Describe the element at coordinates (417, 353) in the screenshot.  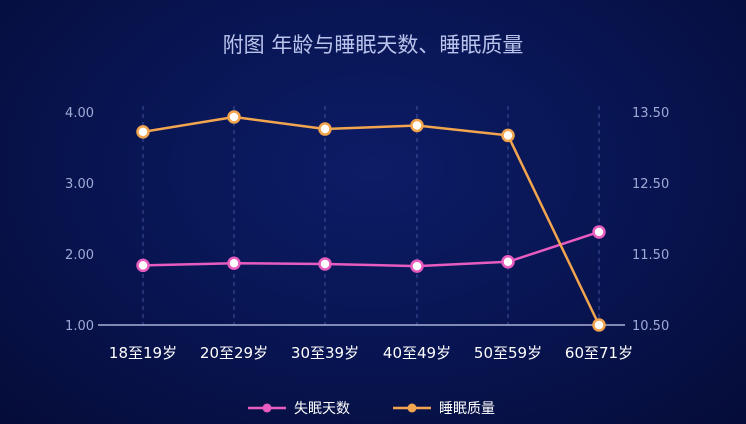
I see `x-tick-label: 40至49岁` at that location.